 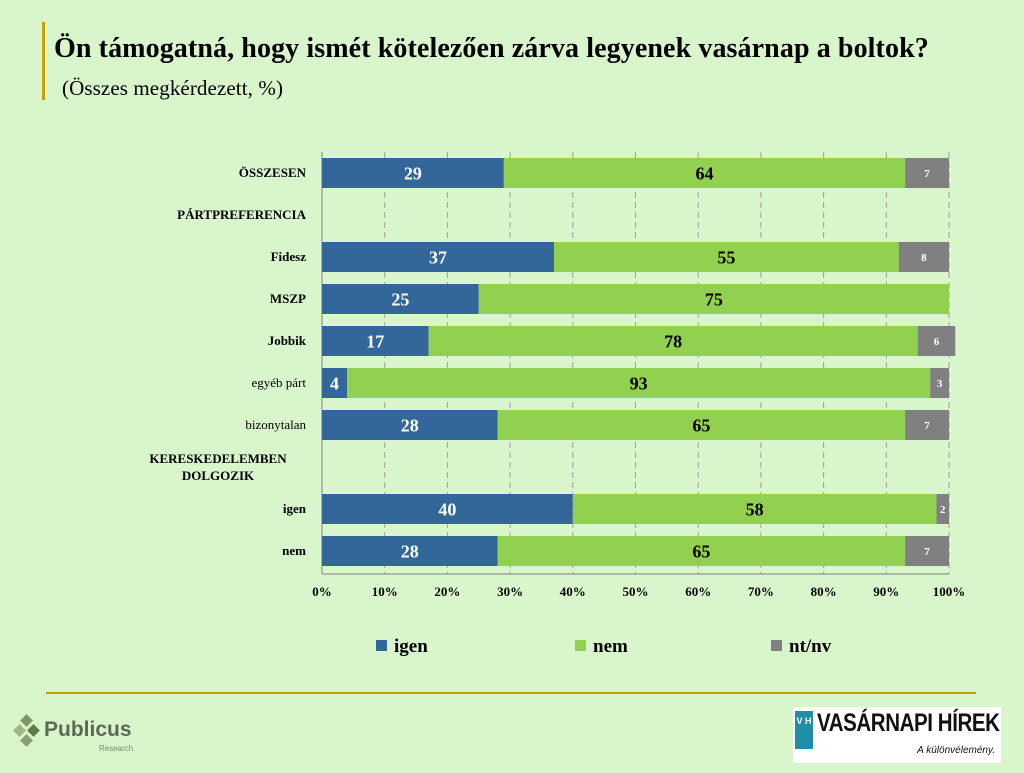 I want to click on publicus-logo: Publicus Research, so click(x=82, y=736).